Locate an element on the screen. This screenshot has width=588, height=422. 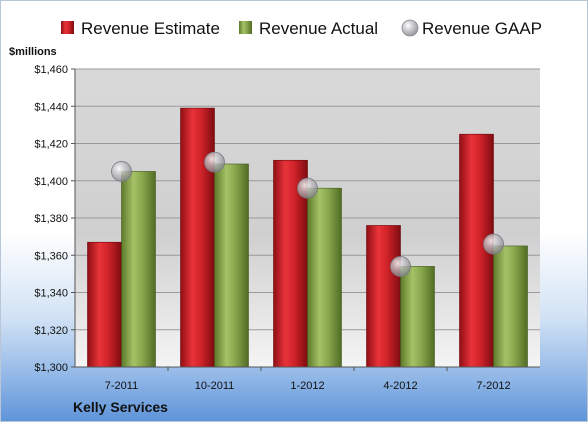
y-tick-label: $1,400 is located at coordinates (51, 182).